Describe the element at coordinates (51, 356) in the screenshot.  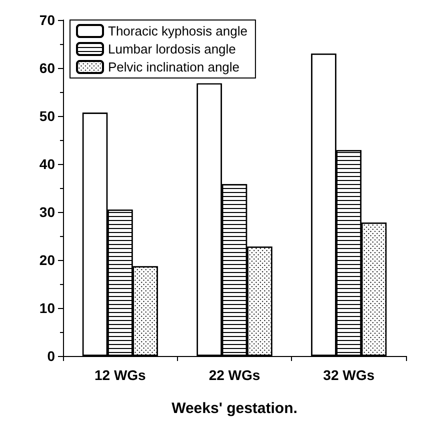
I see `y-tick-label: 0` at that location.